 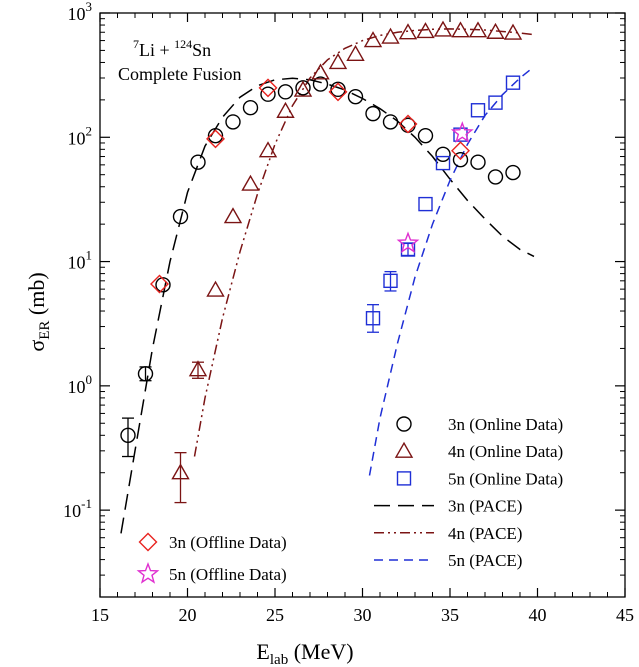 I want to click on legend-entry-pace5n: 5n (PACE), so click(x=448, y=560).